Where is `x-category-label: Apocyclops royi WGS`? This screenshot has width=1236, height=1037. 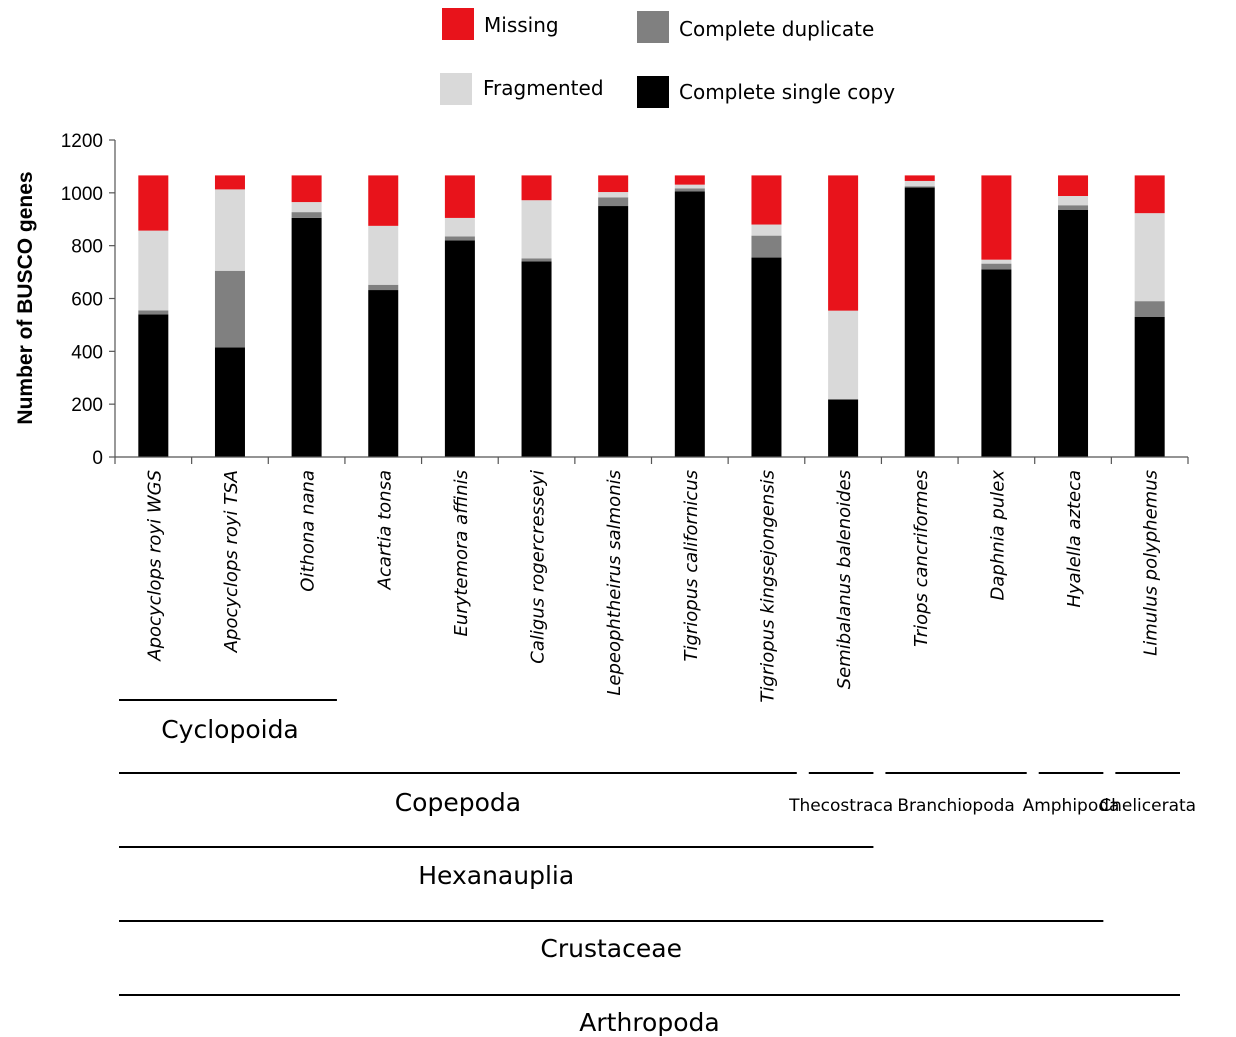 x-category-label: Apocyclops royi WGS is located at coordinates (154, 566).